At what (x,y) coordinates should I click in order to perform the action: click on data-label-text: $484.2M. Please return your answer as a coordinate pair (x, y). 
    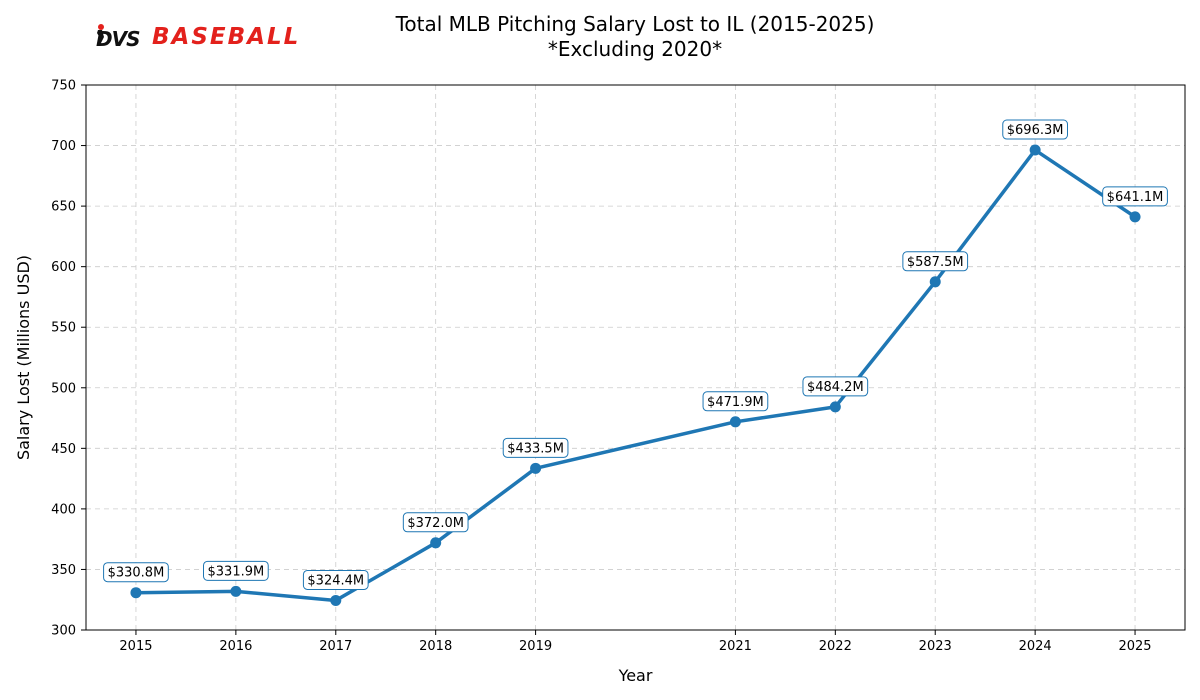
    Looking at the image, I should click on (835, 387).